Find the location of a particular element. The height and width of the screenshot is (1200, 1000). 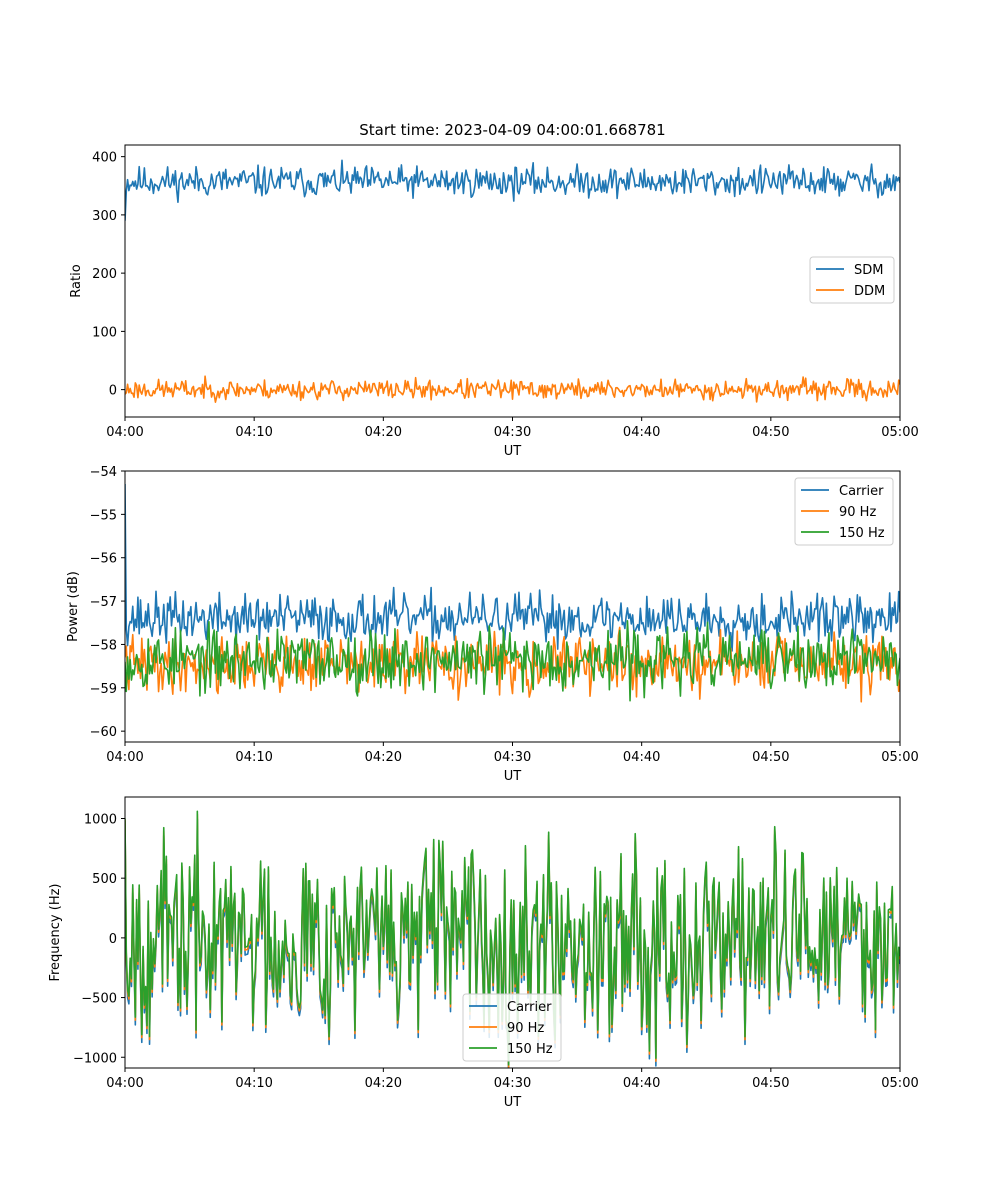

y-tick-label: 400 is located at coordinates (104, 158).